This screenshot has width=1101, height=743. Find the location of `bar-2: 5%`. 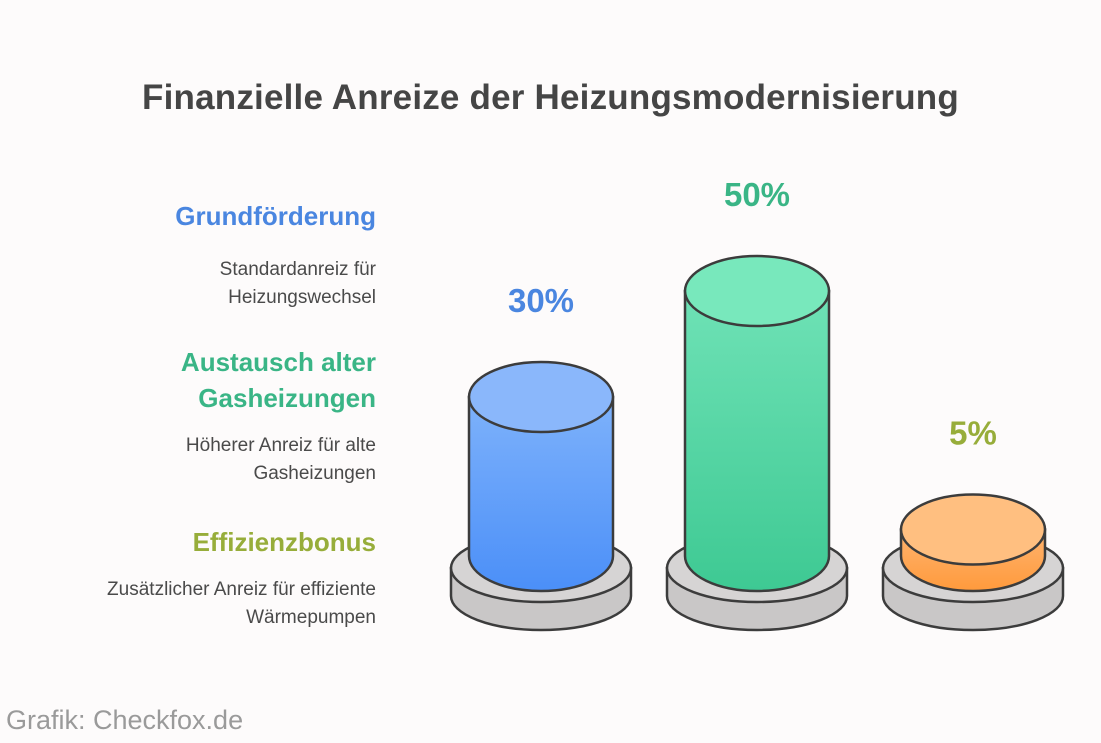

bar-2: 5% is located at coordinates (973, 523).